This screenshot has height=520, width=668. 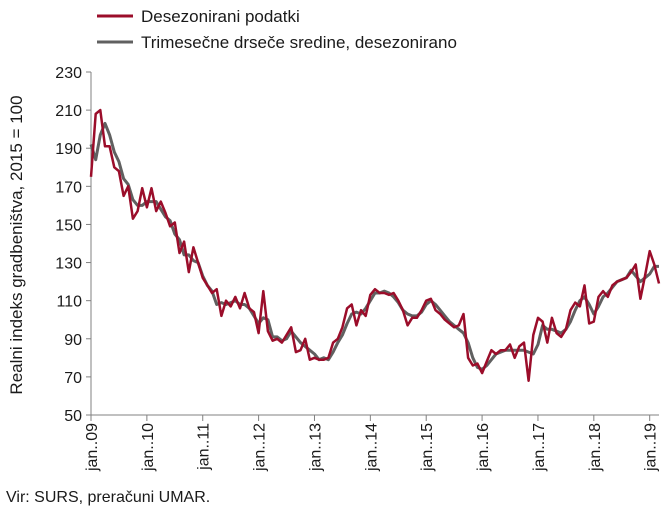 What do you see at coordinates (483, 447) in the screenshot?
I see `x-tick-label: jan..16` at bounding box center [483, 447].